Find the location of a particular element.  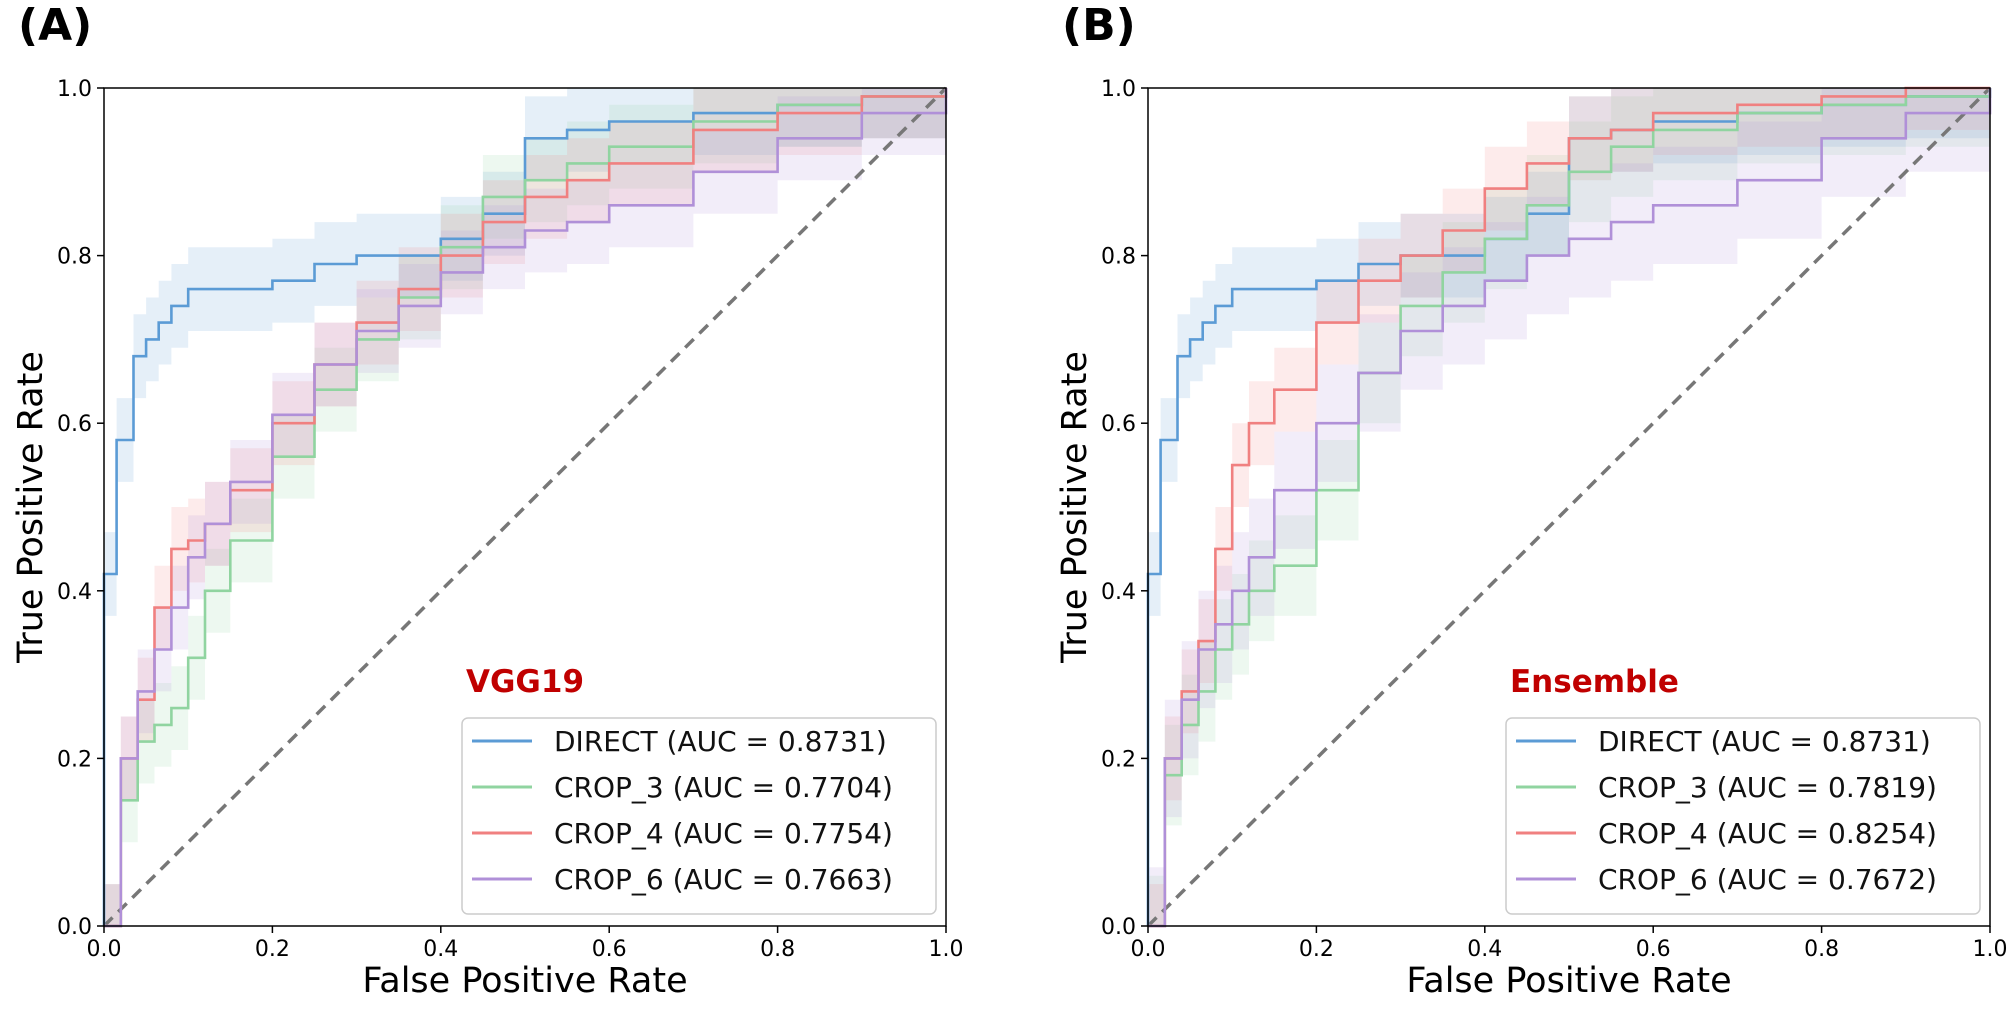

legend-label-crop-3: CROP_3 (AUC = 0.7704) is located at coordinates (723, 787).